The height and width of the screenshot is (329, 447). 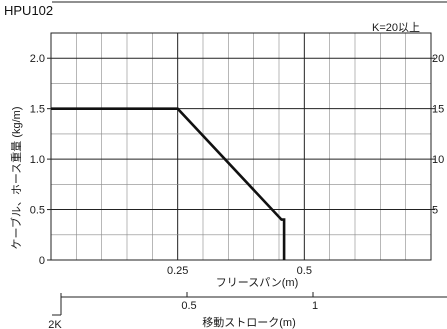 I want to click on x2-tick-label: 0.5, so click(x=188, y=306).